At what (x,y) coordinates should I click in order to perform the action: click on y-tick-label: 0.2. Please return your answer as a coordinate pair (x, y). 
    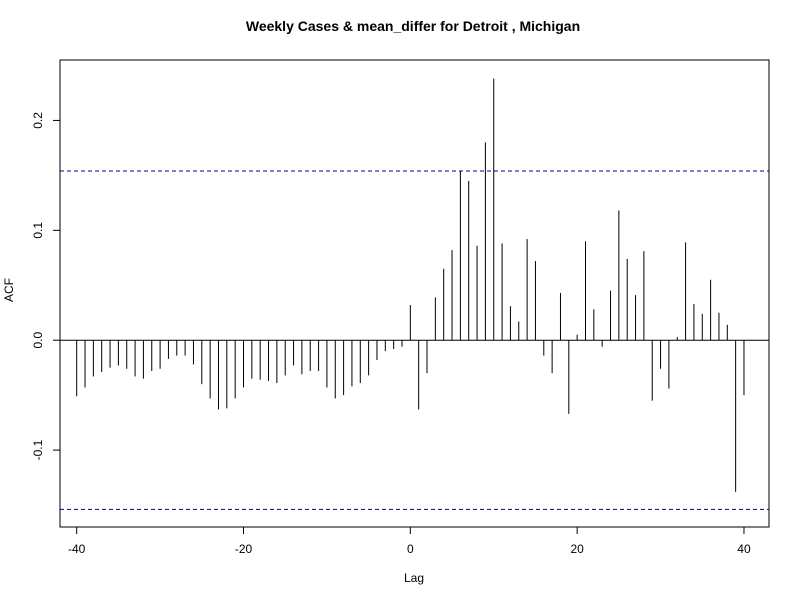
    Looking at the image, I should click on (38, 120).